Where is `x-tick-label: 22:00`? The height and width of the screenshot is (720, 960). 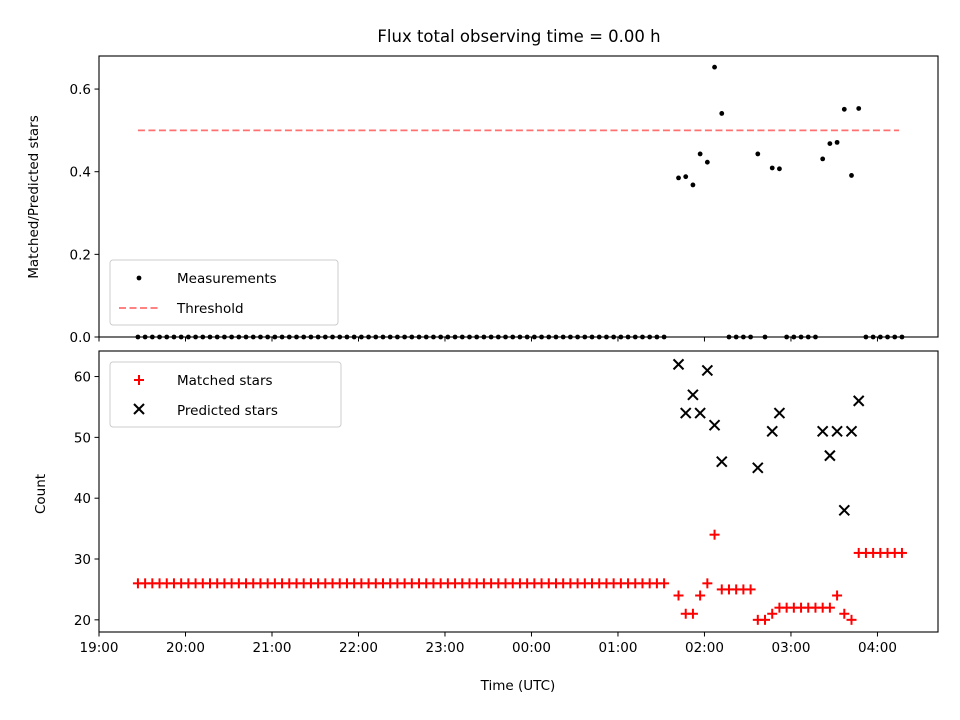 x-tick-label: 22:00 is located at coordinates (358, 648).